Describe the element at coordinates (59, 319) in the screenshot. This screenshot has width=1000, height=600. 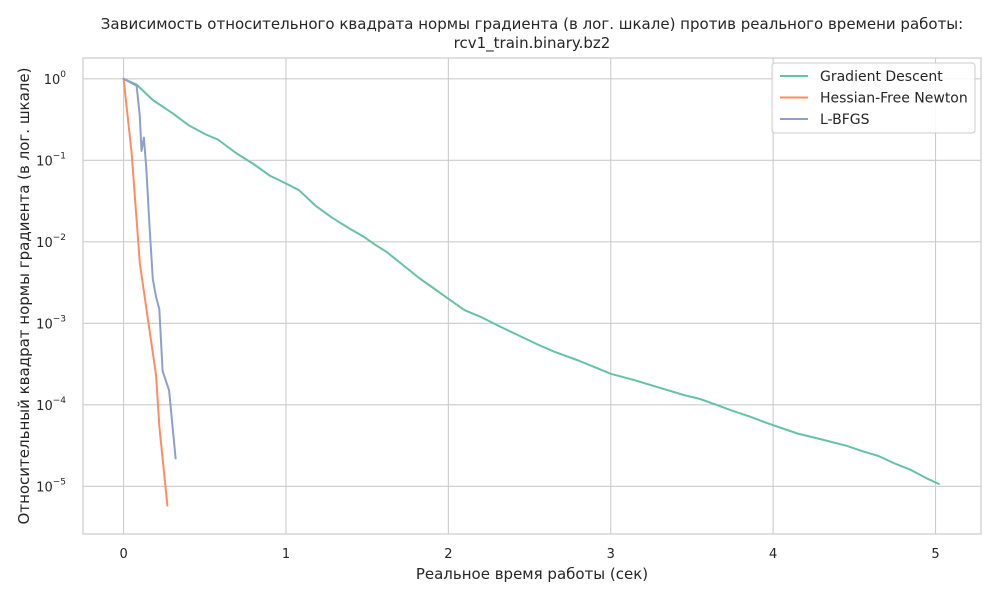
I see `y-tick-exponent: −3` at that location.